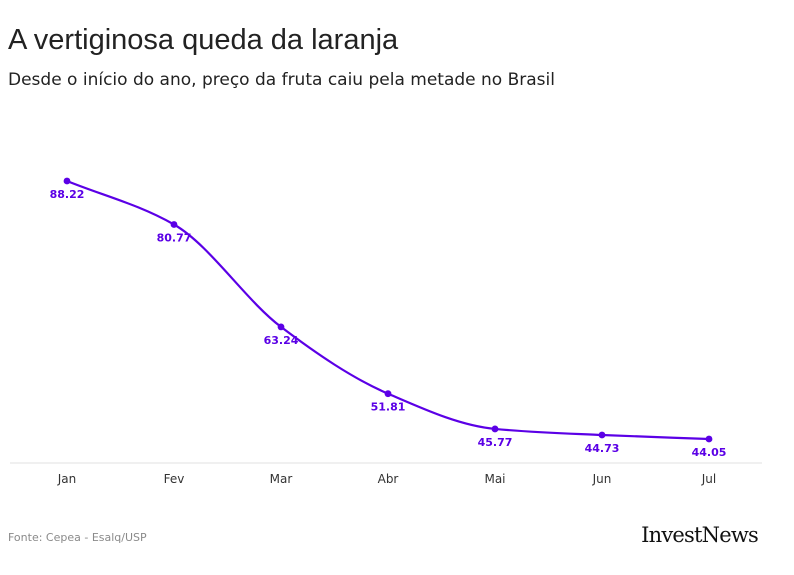 The width and height of the screenshot is (794, 575). Describe the element at coordinates (281, 327) in the screenshot. I see `data-point-mar` at that location.